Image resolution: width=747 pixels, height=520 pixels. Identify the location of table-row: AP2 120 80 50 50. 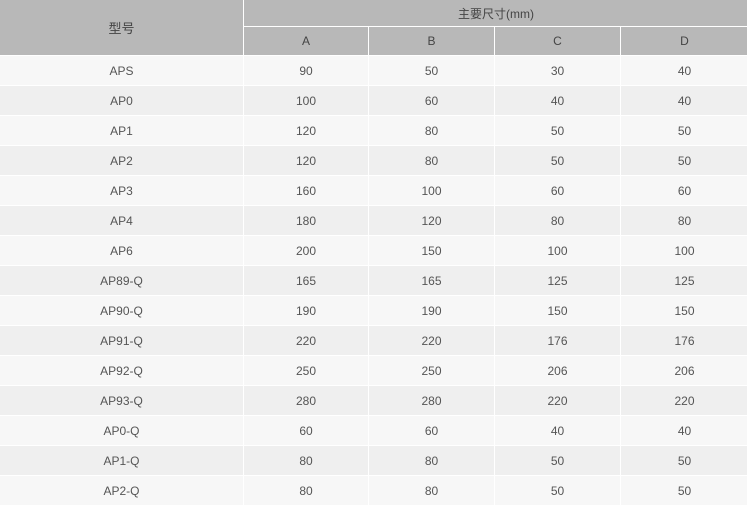
(373, 160).